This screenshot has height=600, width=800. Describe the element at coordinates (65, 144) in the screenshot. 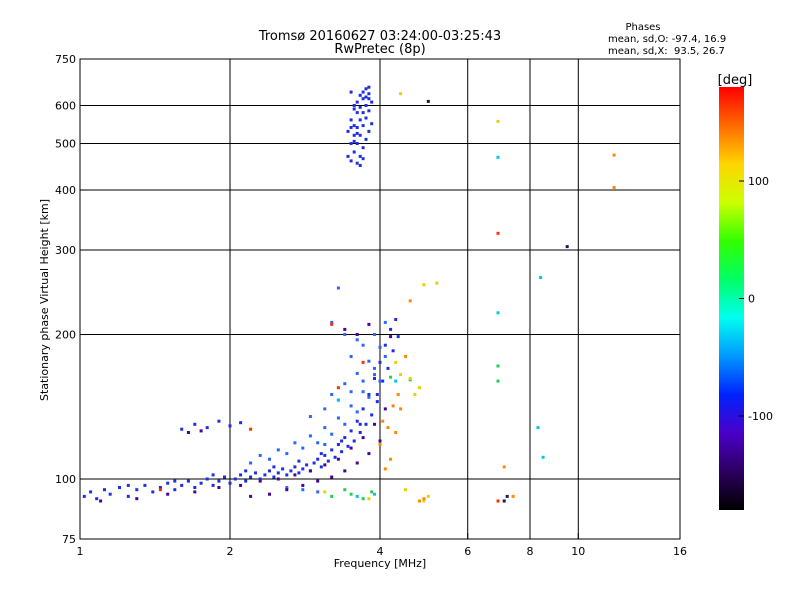

I see `y-tick-label: 500` at that location.